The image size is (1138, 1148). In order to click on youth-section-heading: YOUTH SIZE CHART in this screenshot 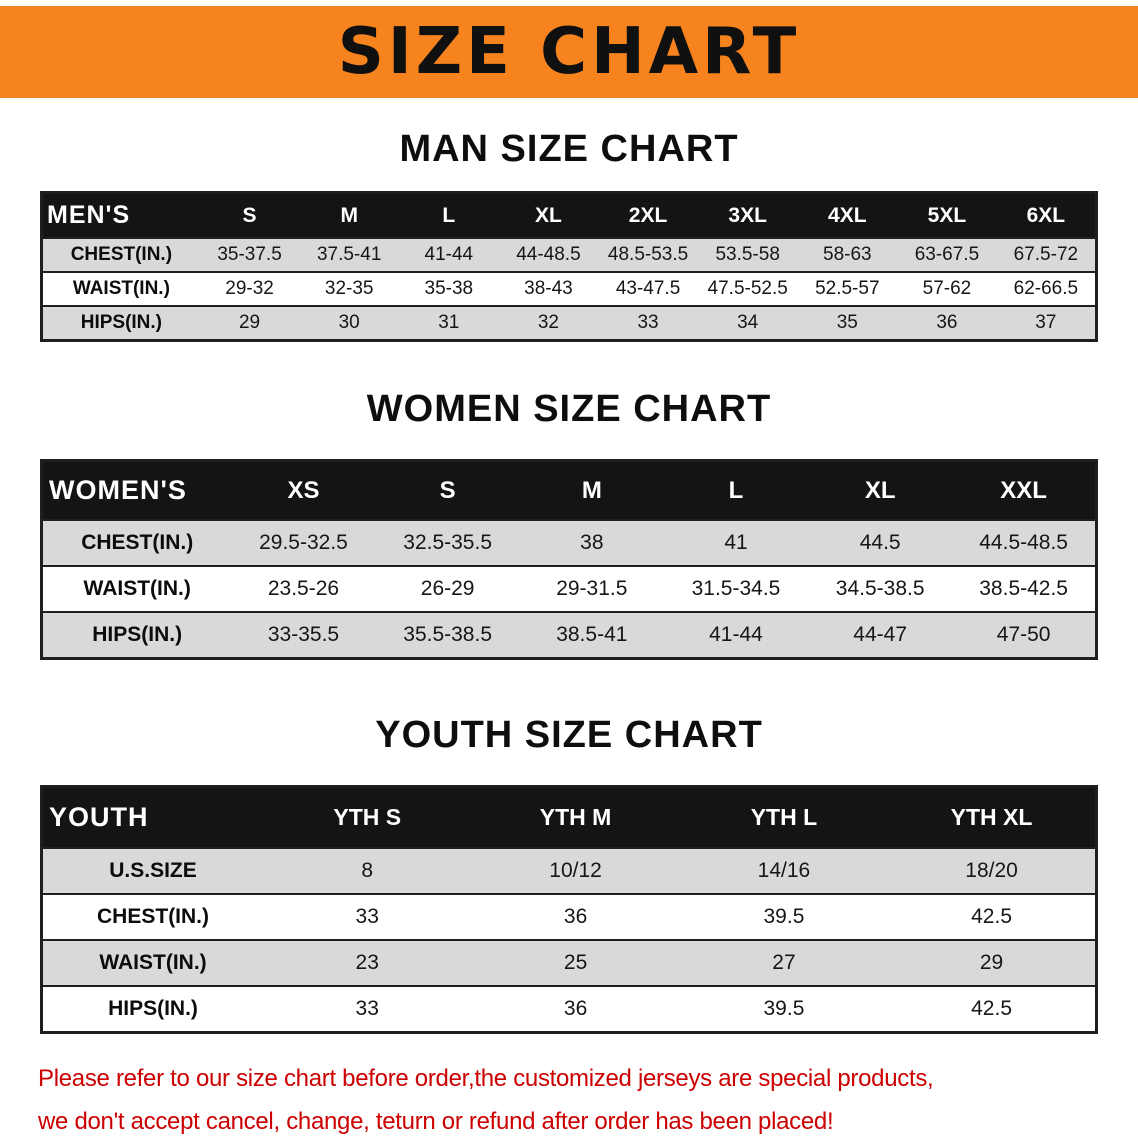, I will do `click(569, 735)`.